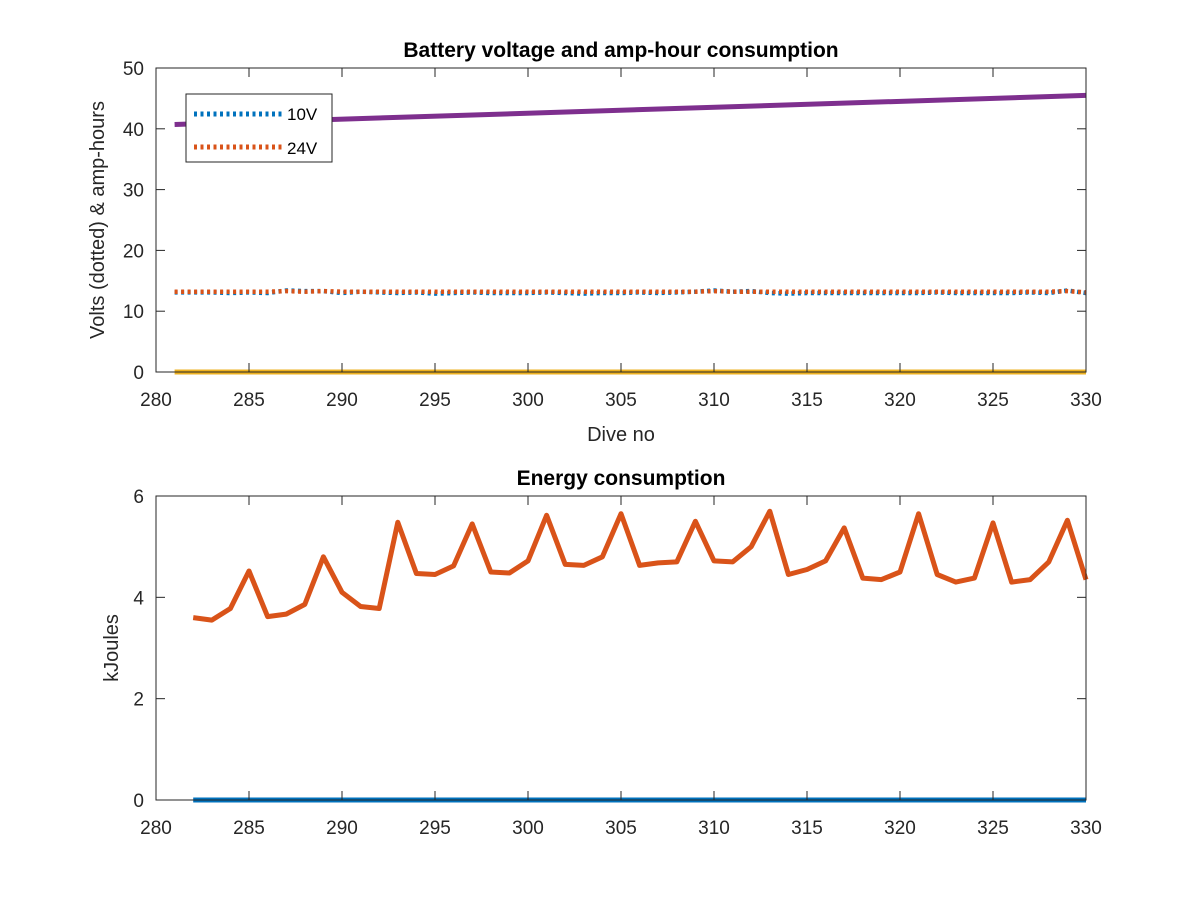  What do you see at coordinates (435, 828) in the screenshot?
I see `energy-x-tick-label: 295` at bounding box center [435, 828].